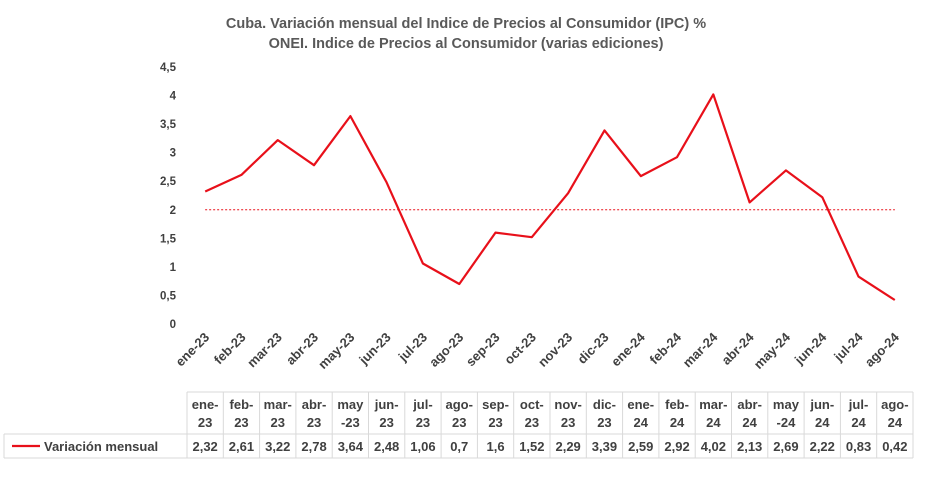 This screenshot has width=933, height=480. Describe the element at coordinates (520, 349) in the screenshot. I see `x-tick-label: oct-23` at that location.